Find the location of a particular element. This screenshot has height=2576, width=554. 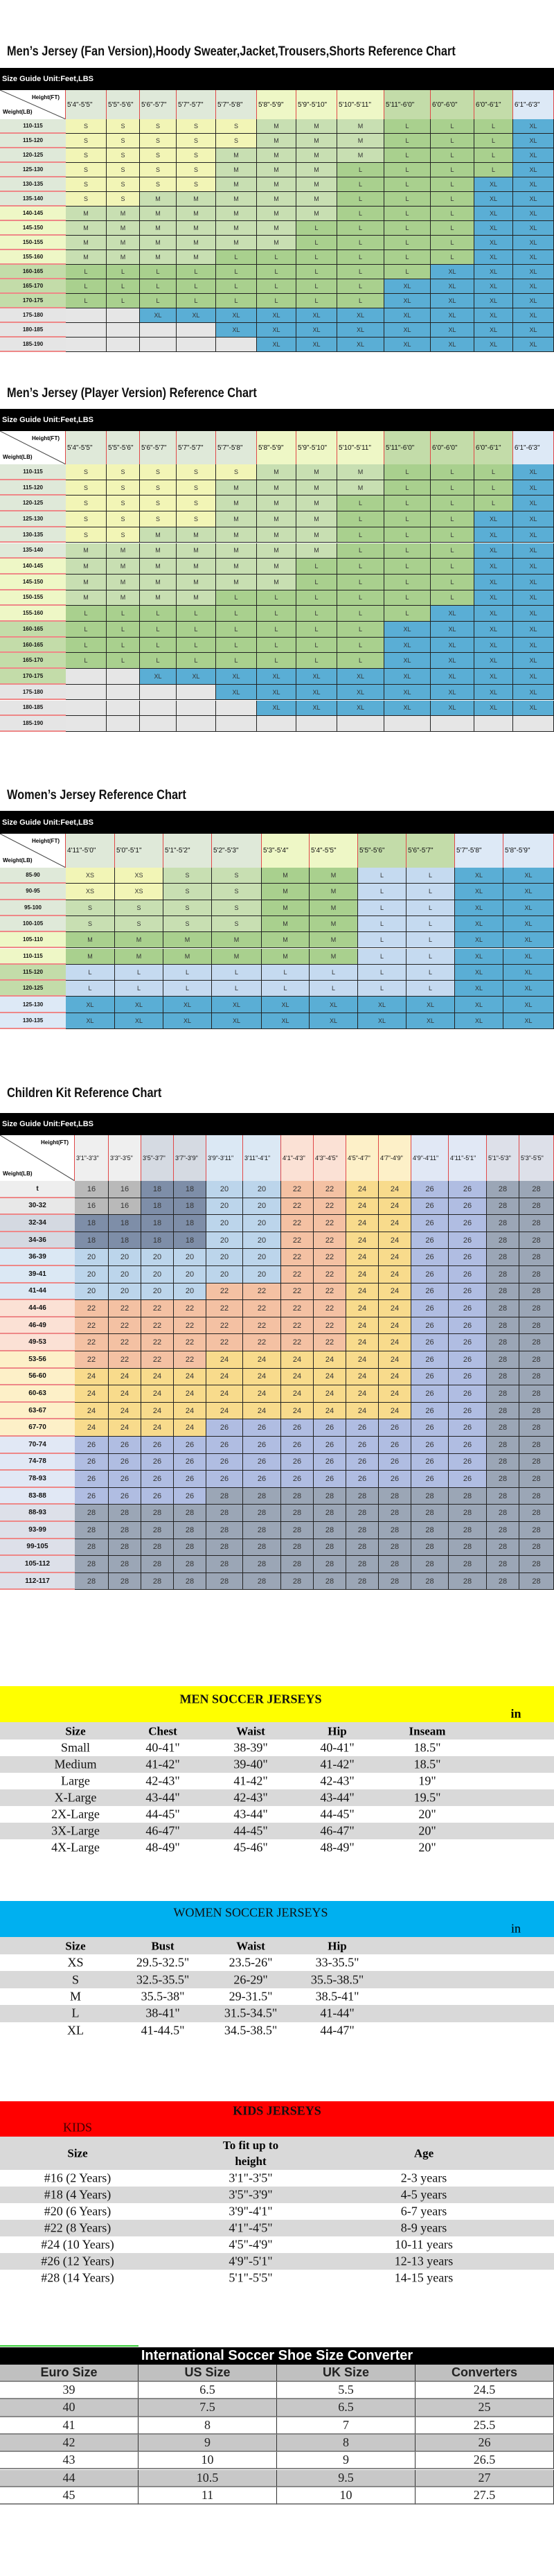

kids-soccer-cell: 4'5"-4'9" is located at coordinates (251, 2244).